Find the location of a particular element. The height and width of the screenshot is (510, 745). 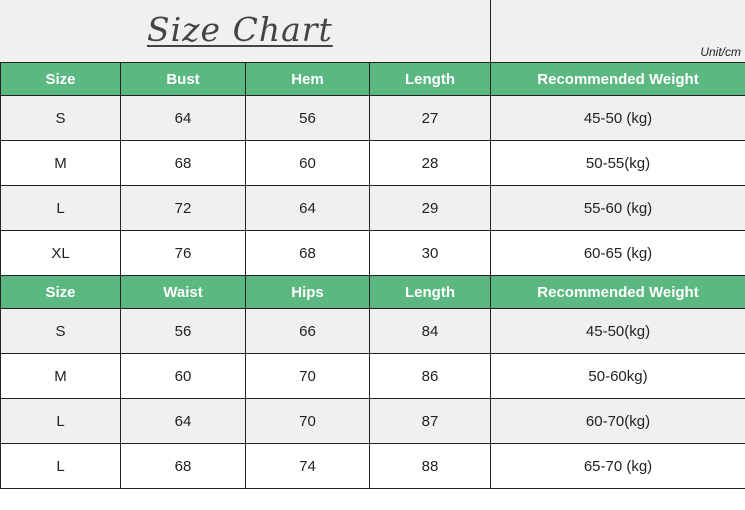

tops-cell-weight: 45-50 (kg) is located at coordinates (617, 118).